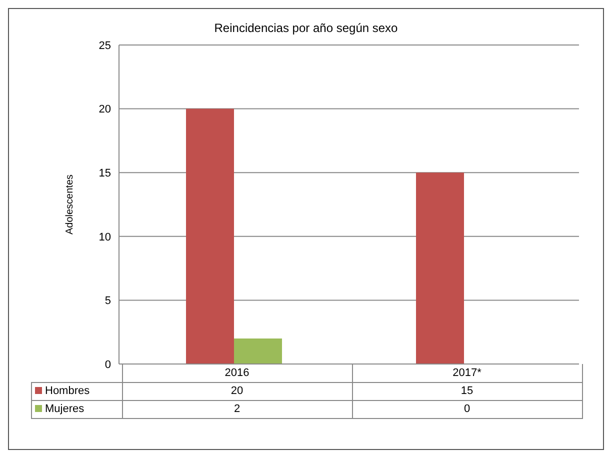 The image size is (612, 459). Describe the element at coordinates (104, 110) in the screenshot. I see `y-tick-label: 20` at that location.